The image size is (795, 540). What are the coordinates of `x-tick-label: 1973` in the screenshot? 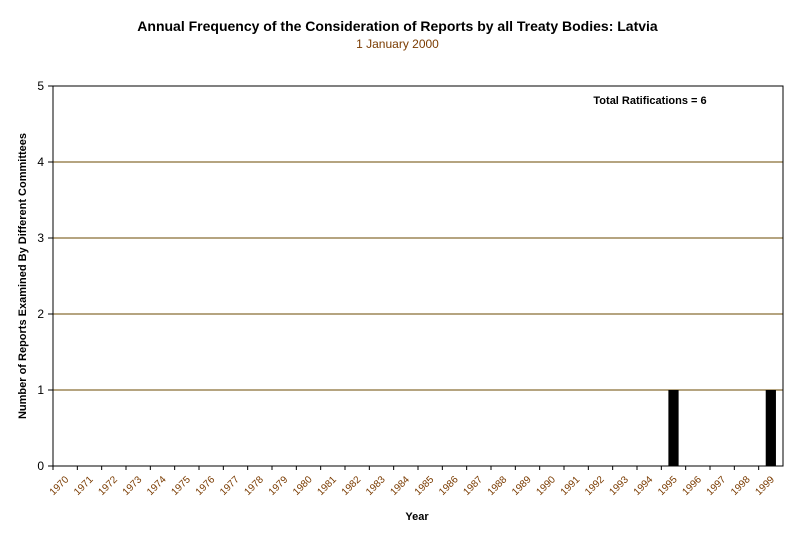 It's located at (133, 486).